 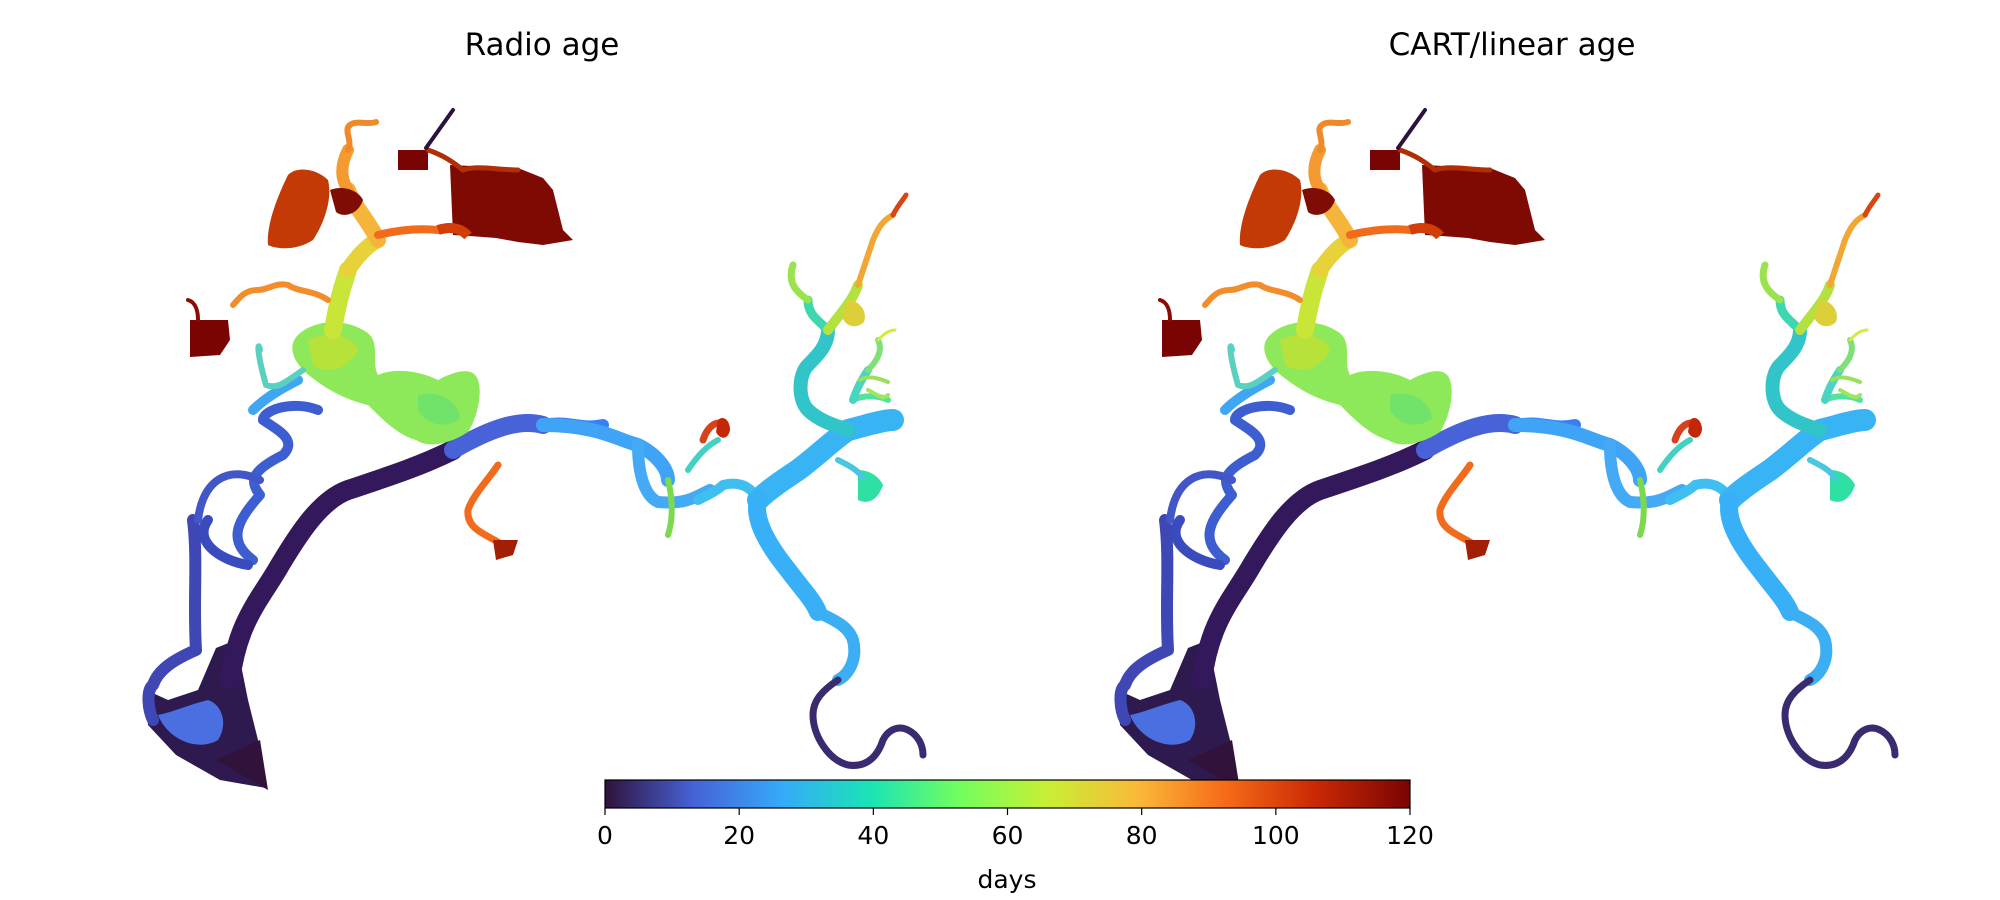 I want to click on right-panel-title: CART/linear age, so click(x=1512, y=45).